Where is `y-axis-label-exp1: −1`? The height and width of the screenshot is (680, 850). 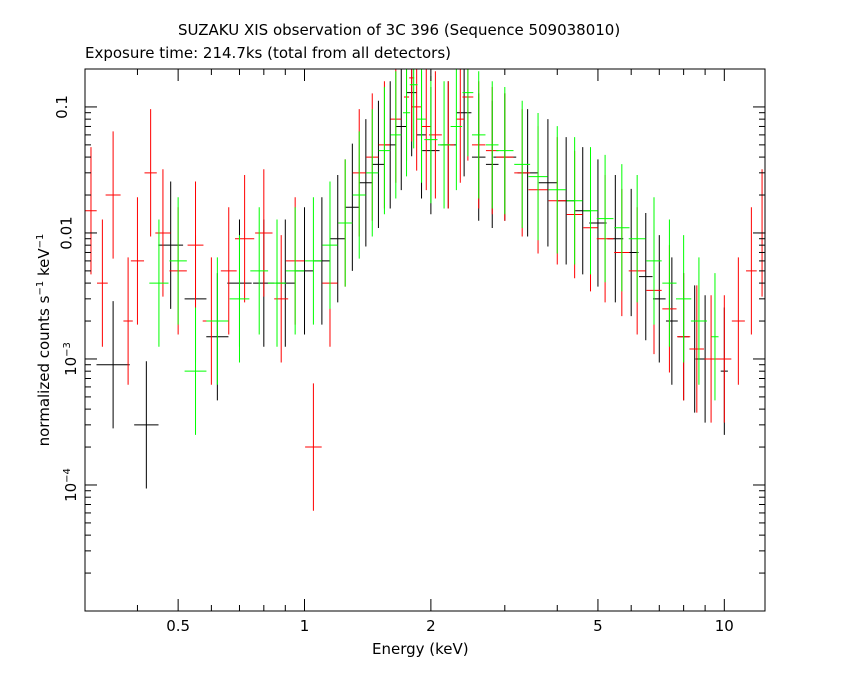 y-axis-label-exp1: −1 is located at coordinates (40, 288).